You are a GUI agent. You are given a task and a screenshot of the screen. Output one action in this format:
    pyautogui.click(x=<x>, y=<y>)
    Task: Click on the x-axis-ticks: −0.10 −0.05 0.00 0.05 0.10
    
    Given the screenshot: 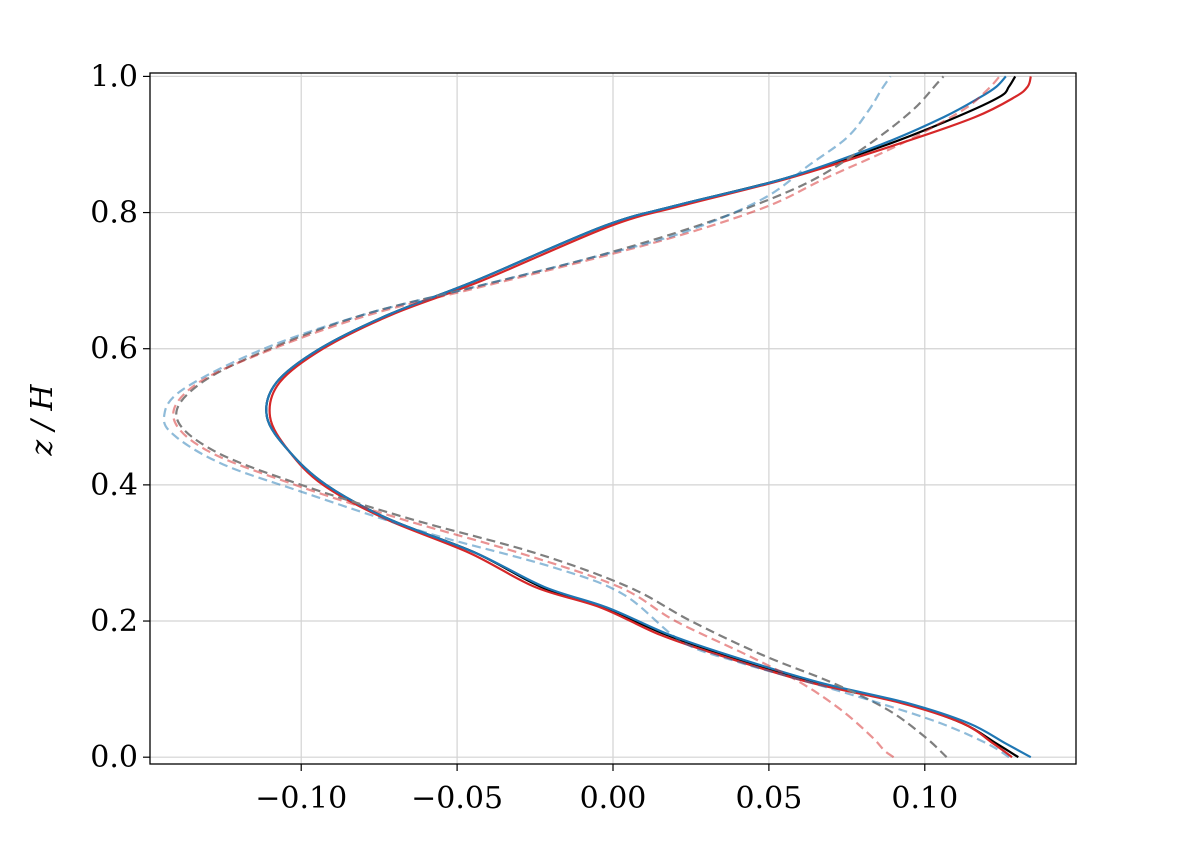 What is the action you would take?
    pyautogui.click(x=606, y=790)
    